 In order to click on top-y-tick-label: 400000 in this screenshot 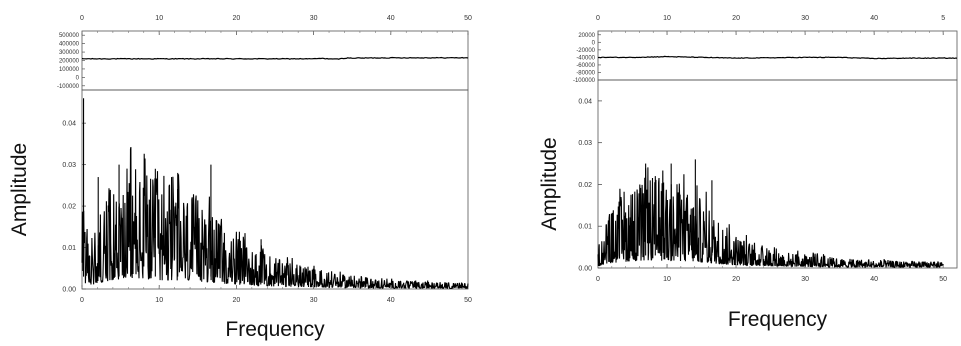, I will do `click(69, 45)`.